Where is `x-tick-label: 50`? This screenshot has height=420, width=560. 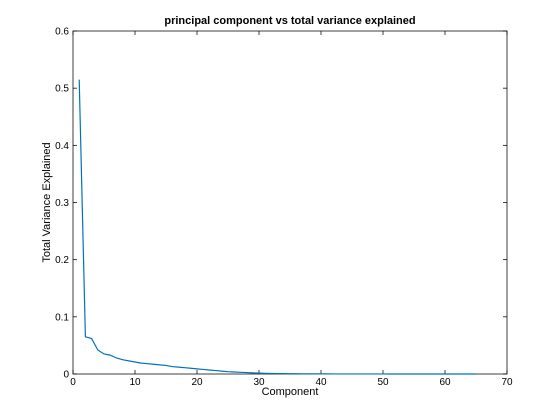
x-tick-label: 50 is located at coordinates (383, 382).